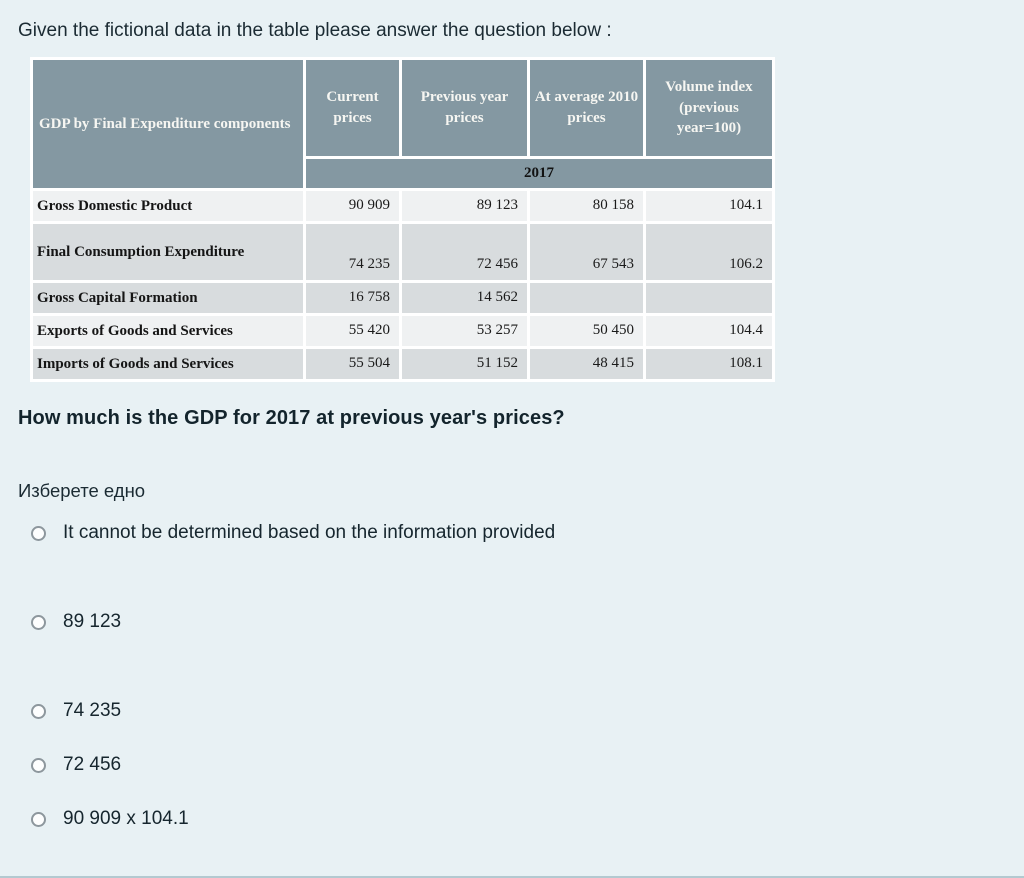  Describe the element at coordinates (168, 330) in the screenshot. I see `row-label-exports: Exports of Goods and Services` at that location.